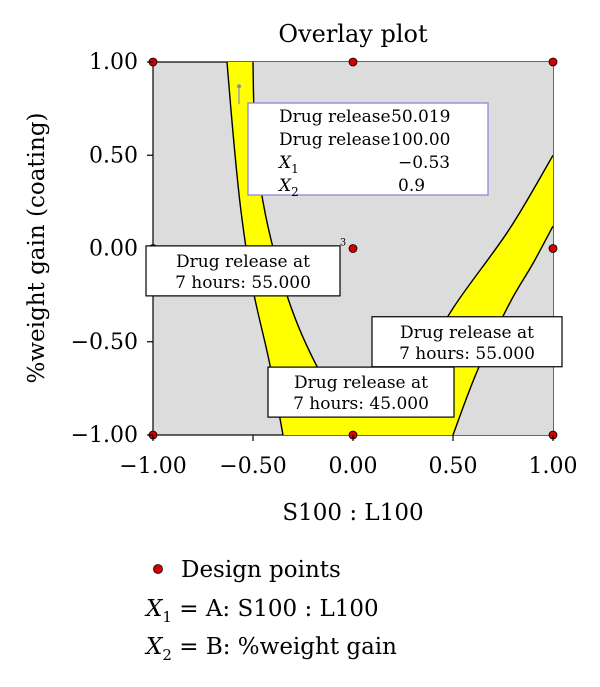 Image resolution: width=600 pixels, height=687 pixels. Describe the element at coordinates (113, 62) in the screenshot. I see `y-tick-label: 1.00` at that location.